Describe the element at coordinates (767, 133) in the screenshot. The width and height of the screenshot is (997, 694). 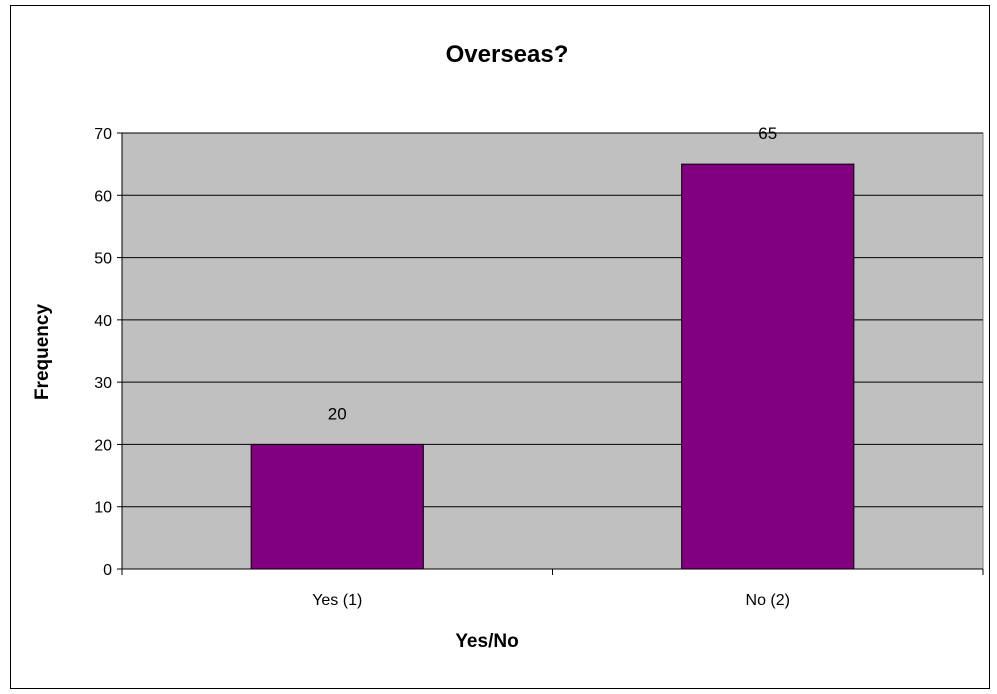
I see `data-label: 65` at that location.